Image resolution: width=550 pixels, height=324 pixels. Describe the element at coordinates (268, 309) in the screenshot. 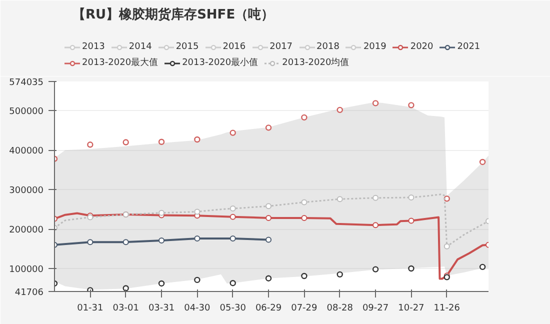

I see `x-tick-label: 06-29` at that location.